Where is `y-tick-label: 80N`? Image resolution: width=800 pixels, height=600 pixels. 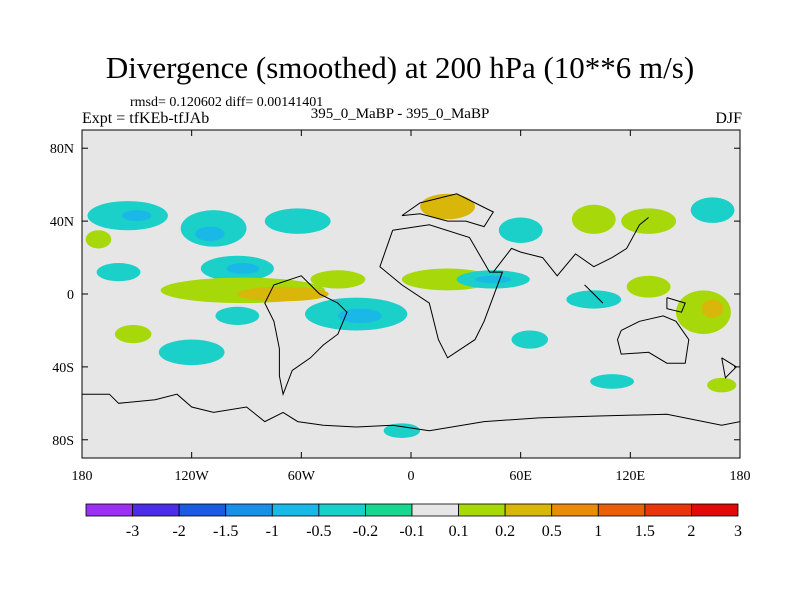
y-tick-label: 80N is located at coordinates (62, 149).